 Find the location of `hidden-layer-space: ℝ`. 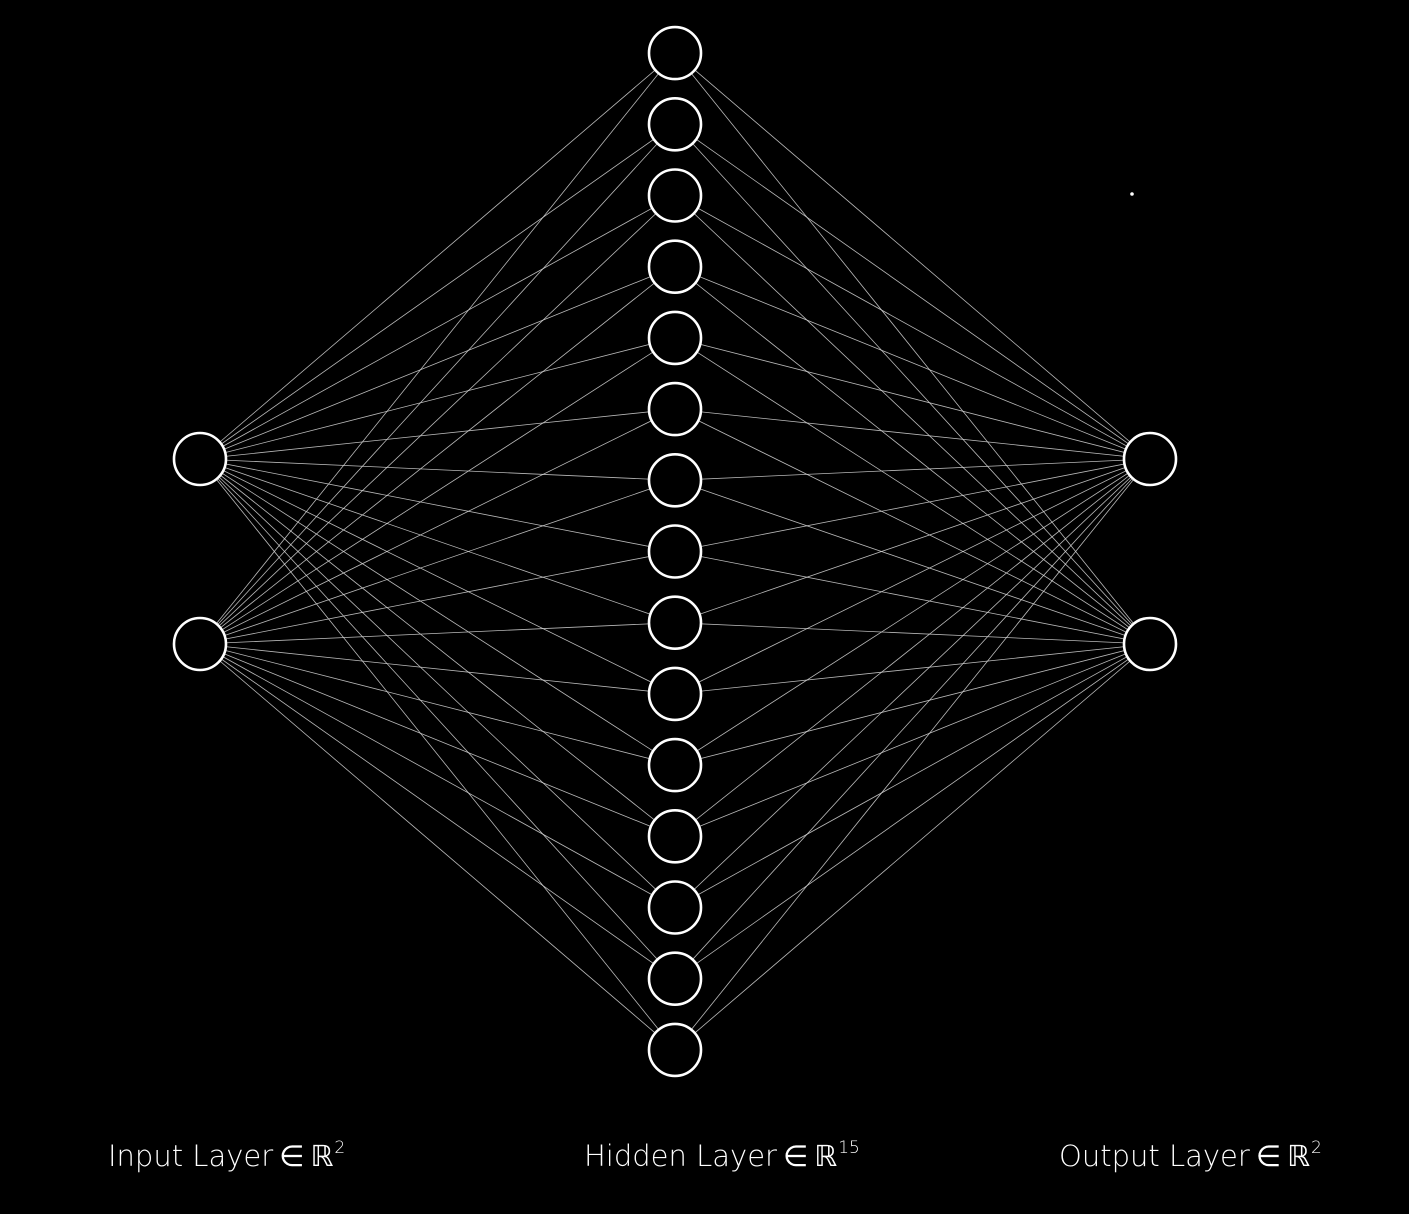

hidden-layer-space: ℝ is located at coordinates (826, 1156).